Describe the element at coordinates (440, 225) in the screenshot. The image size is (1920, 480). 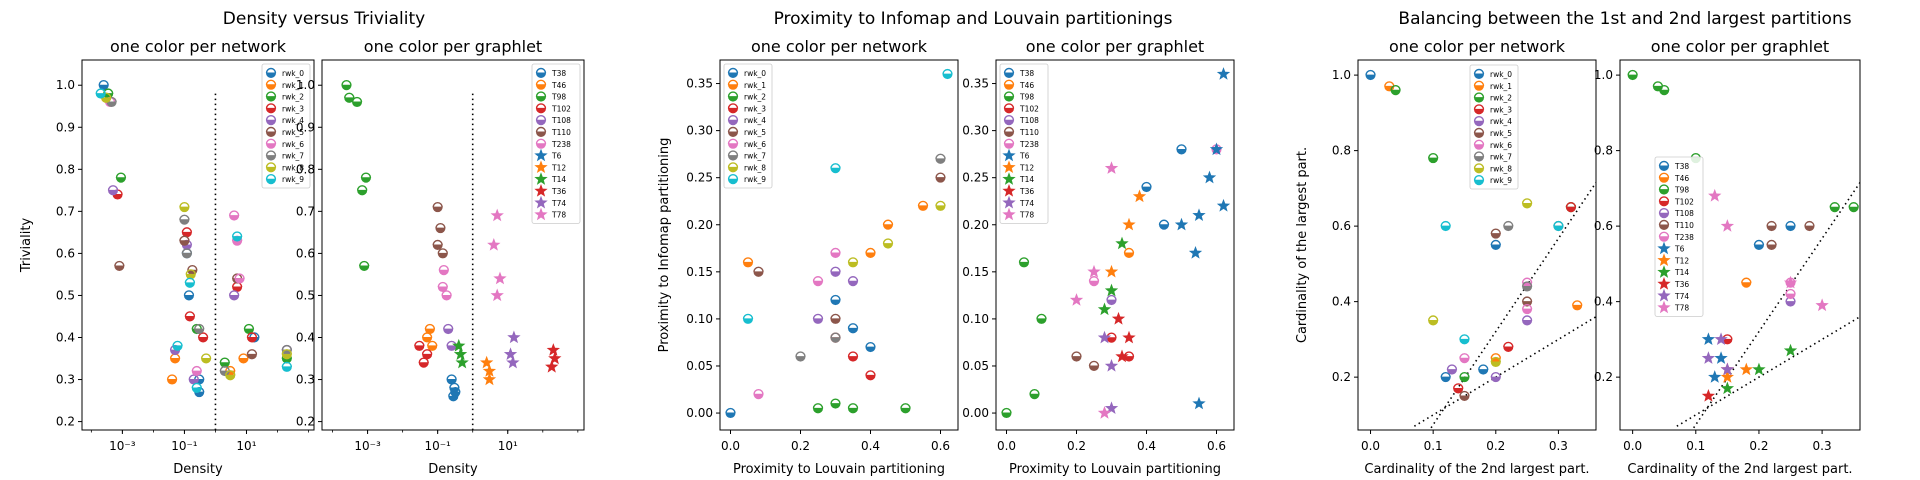
I see `data-point-T110-upper-half` at that location.